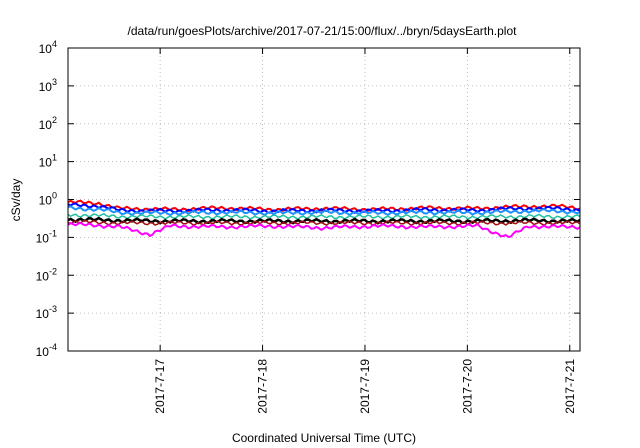  I want to click on x-tick-label: 2017-7-21, so click(570, 386).